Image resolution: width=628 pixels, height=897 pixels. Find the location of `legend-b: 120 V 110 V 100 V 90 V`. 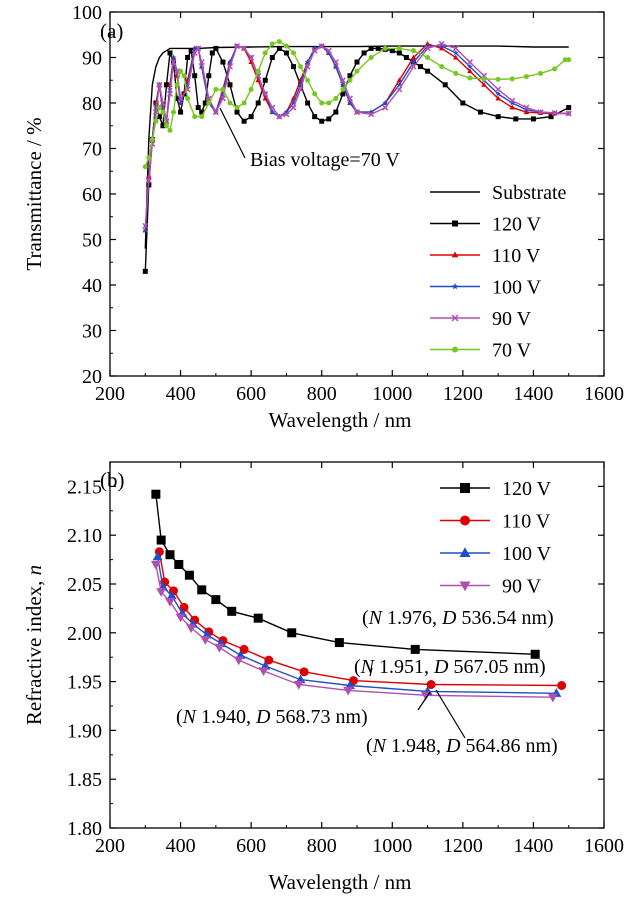

legend-b: 120 V 110 V 100 V 90 V is located at coordinates (496, 538).